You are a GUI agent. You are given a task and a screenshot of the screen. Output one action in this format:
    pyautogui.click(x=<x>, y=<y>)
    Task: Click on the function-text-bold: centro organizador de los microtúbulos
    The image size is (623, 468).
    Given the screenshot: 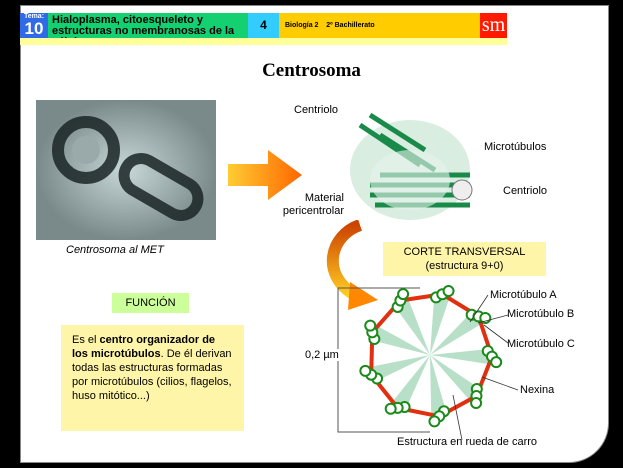 What is the action you would take?
    pyautogui.click(x=144, y=347)
    